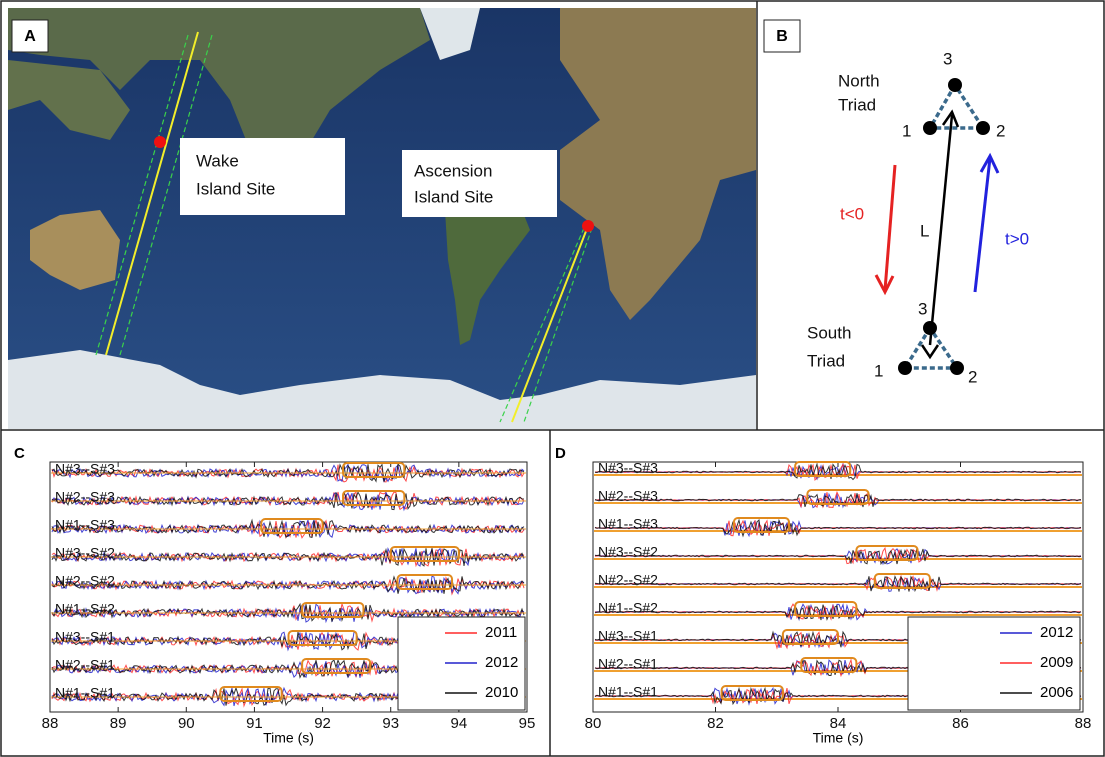 The height and width of the screenshot is (757, 1105). Describe the element at coordinates (453, 170) in the screenshot. I see `site-label: Ascension` at that location.